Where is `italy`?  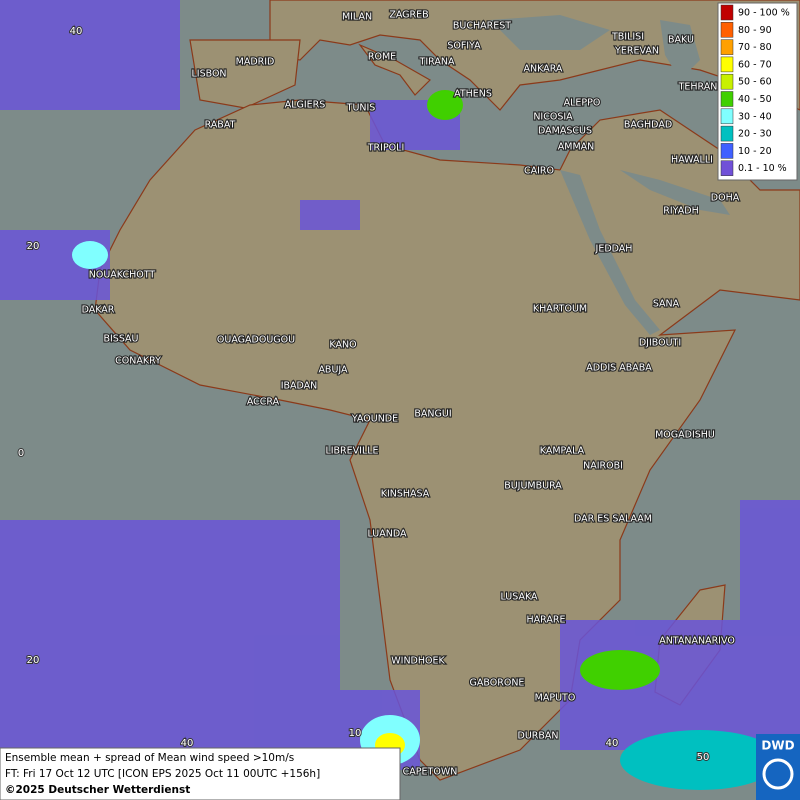
italy is located at coordinates (394, 69).